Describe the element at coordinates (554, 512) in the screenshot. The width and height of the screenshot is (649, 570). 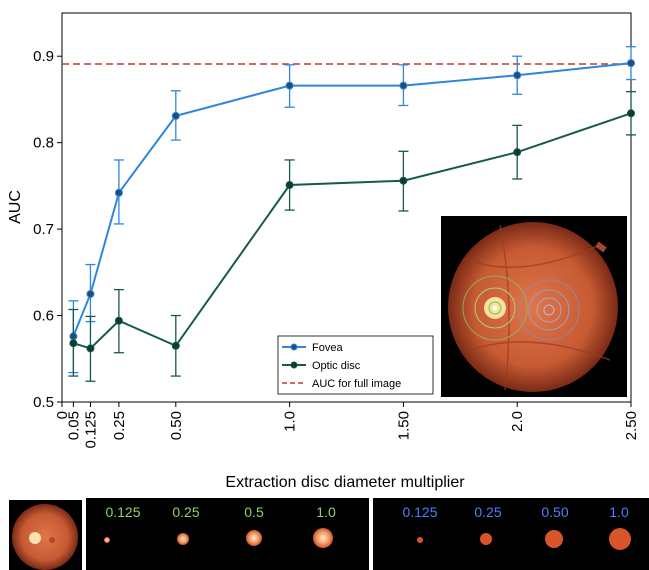
I see `strip-label-blue-3: 0.50` at that location.